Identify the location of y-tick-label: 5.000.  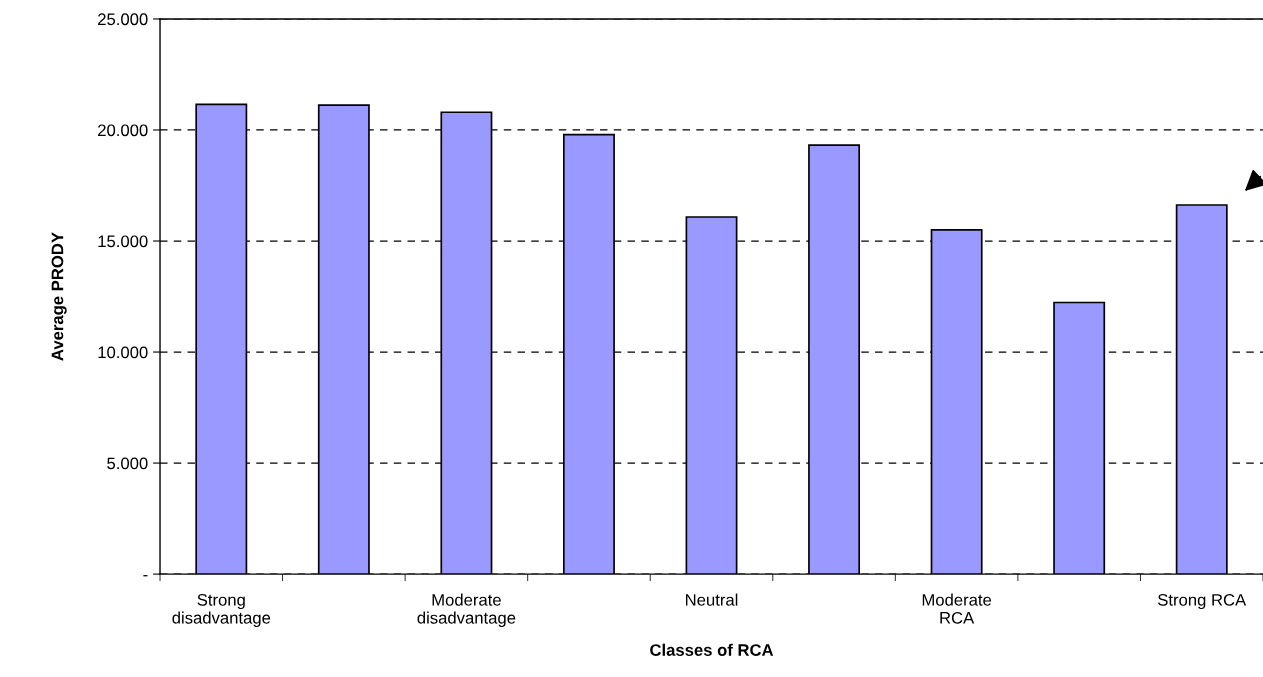
(127, 463).